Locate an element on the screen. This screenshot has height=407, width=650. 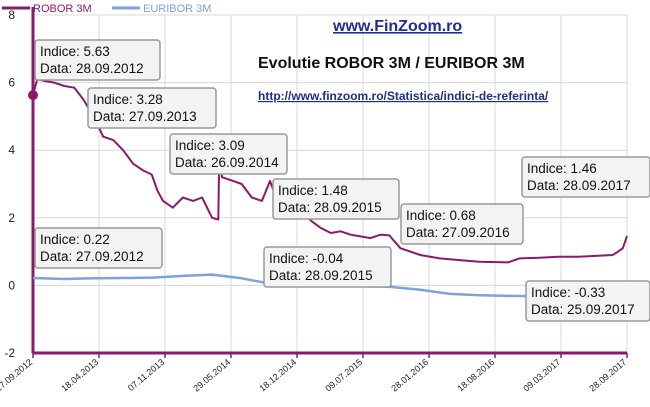
y-tick-label: 8 is located at coordinates (11, 15).